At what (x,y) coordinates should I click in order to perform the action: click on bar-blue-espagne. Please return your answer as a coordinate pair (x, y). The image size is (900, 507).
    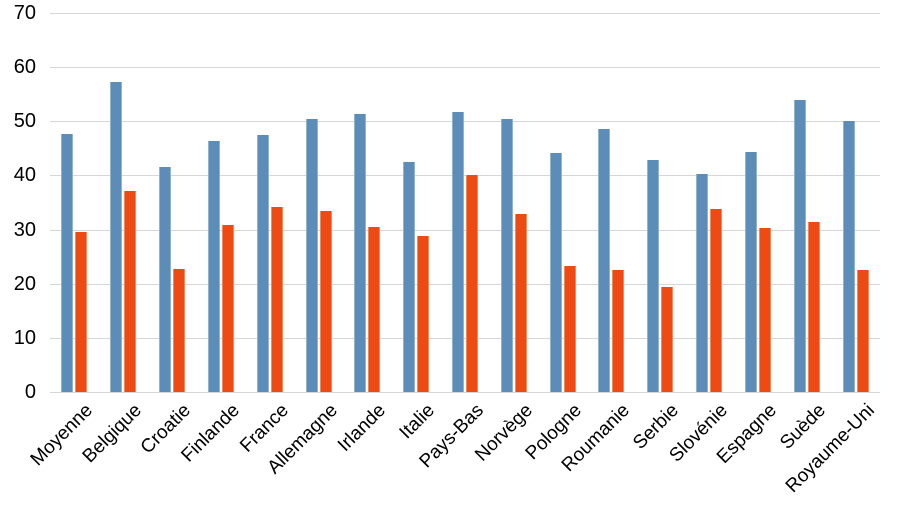
    Looking at the image, I should click on (750, 272).